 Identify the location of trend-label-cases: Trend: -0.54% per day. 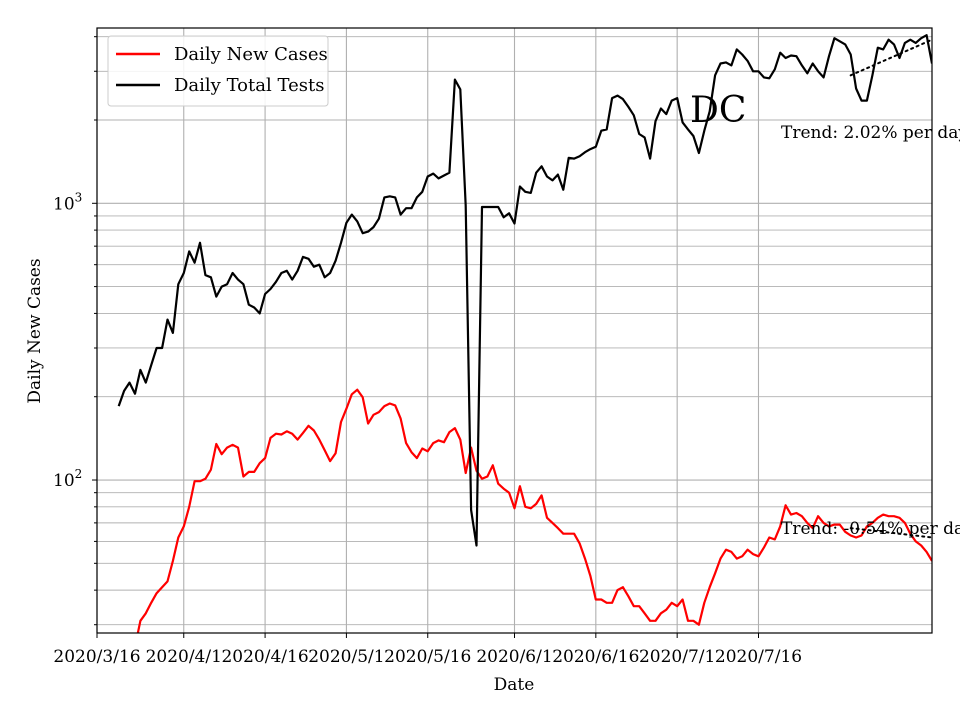
(870, 529).